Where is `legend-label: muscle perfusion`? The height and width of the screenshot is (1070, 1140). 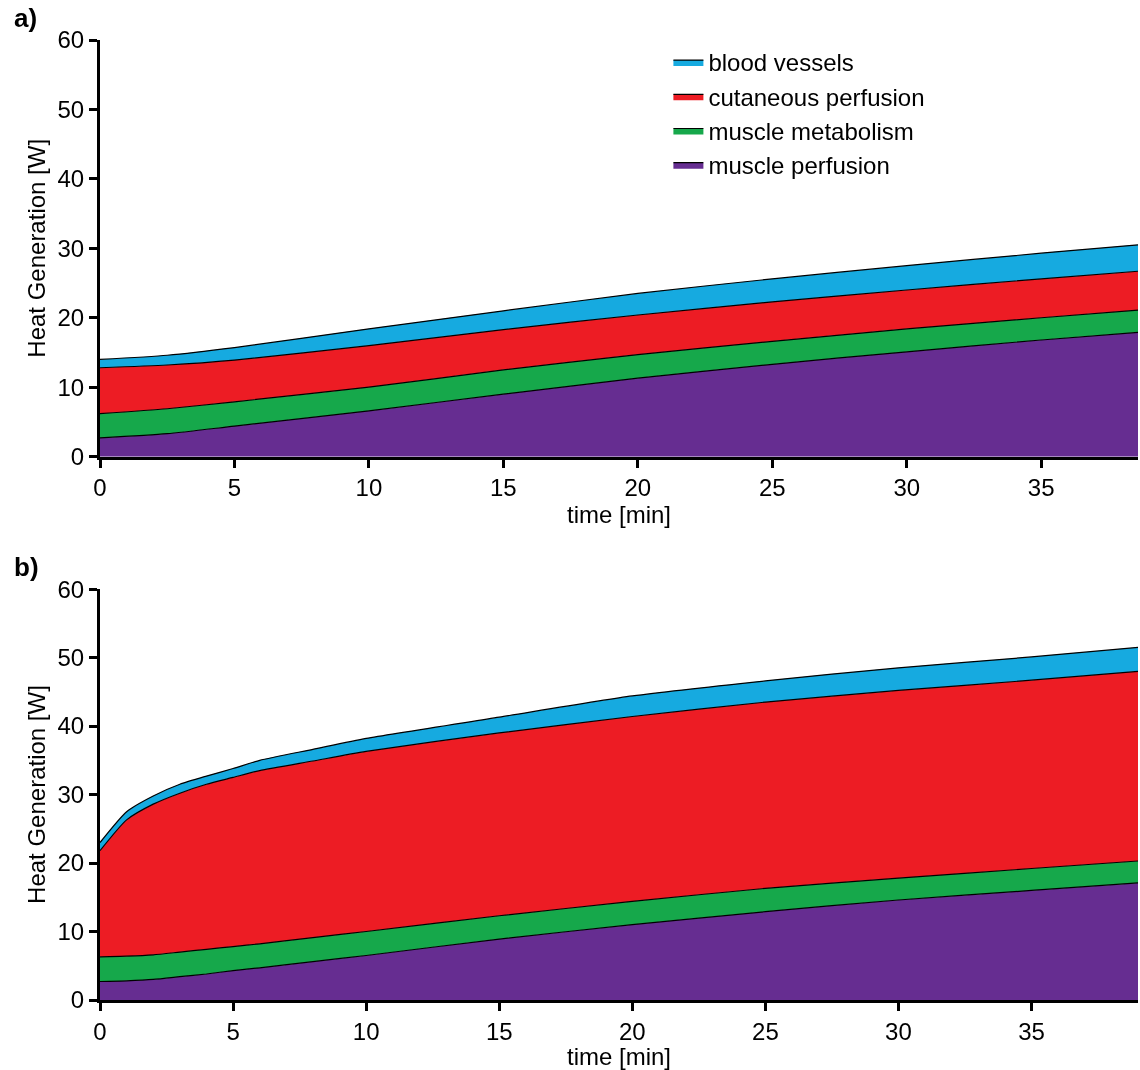 legend-label: muscle perfusion is located at coordinates (799, 166).